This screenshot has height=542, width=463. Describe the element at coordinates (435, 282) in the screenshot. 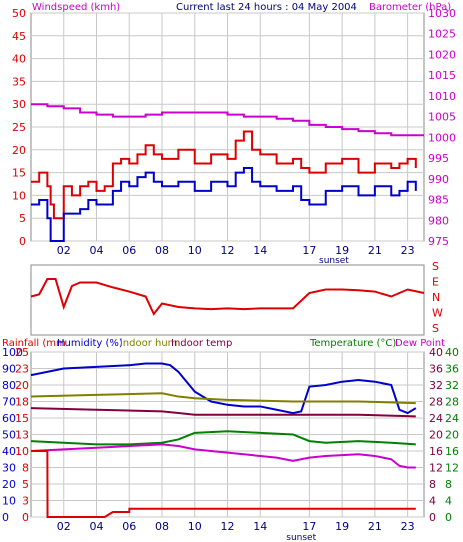

I see `direction-label: E` at that location.